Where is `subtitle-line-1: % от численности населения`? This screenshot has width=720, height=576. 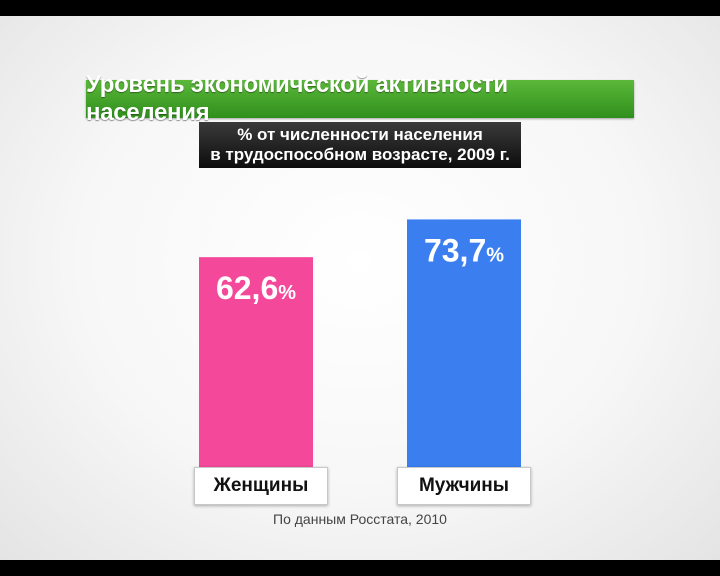 subtitle-line-1: % от численности населения is located at coordinates (360, 134).